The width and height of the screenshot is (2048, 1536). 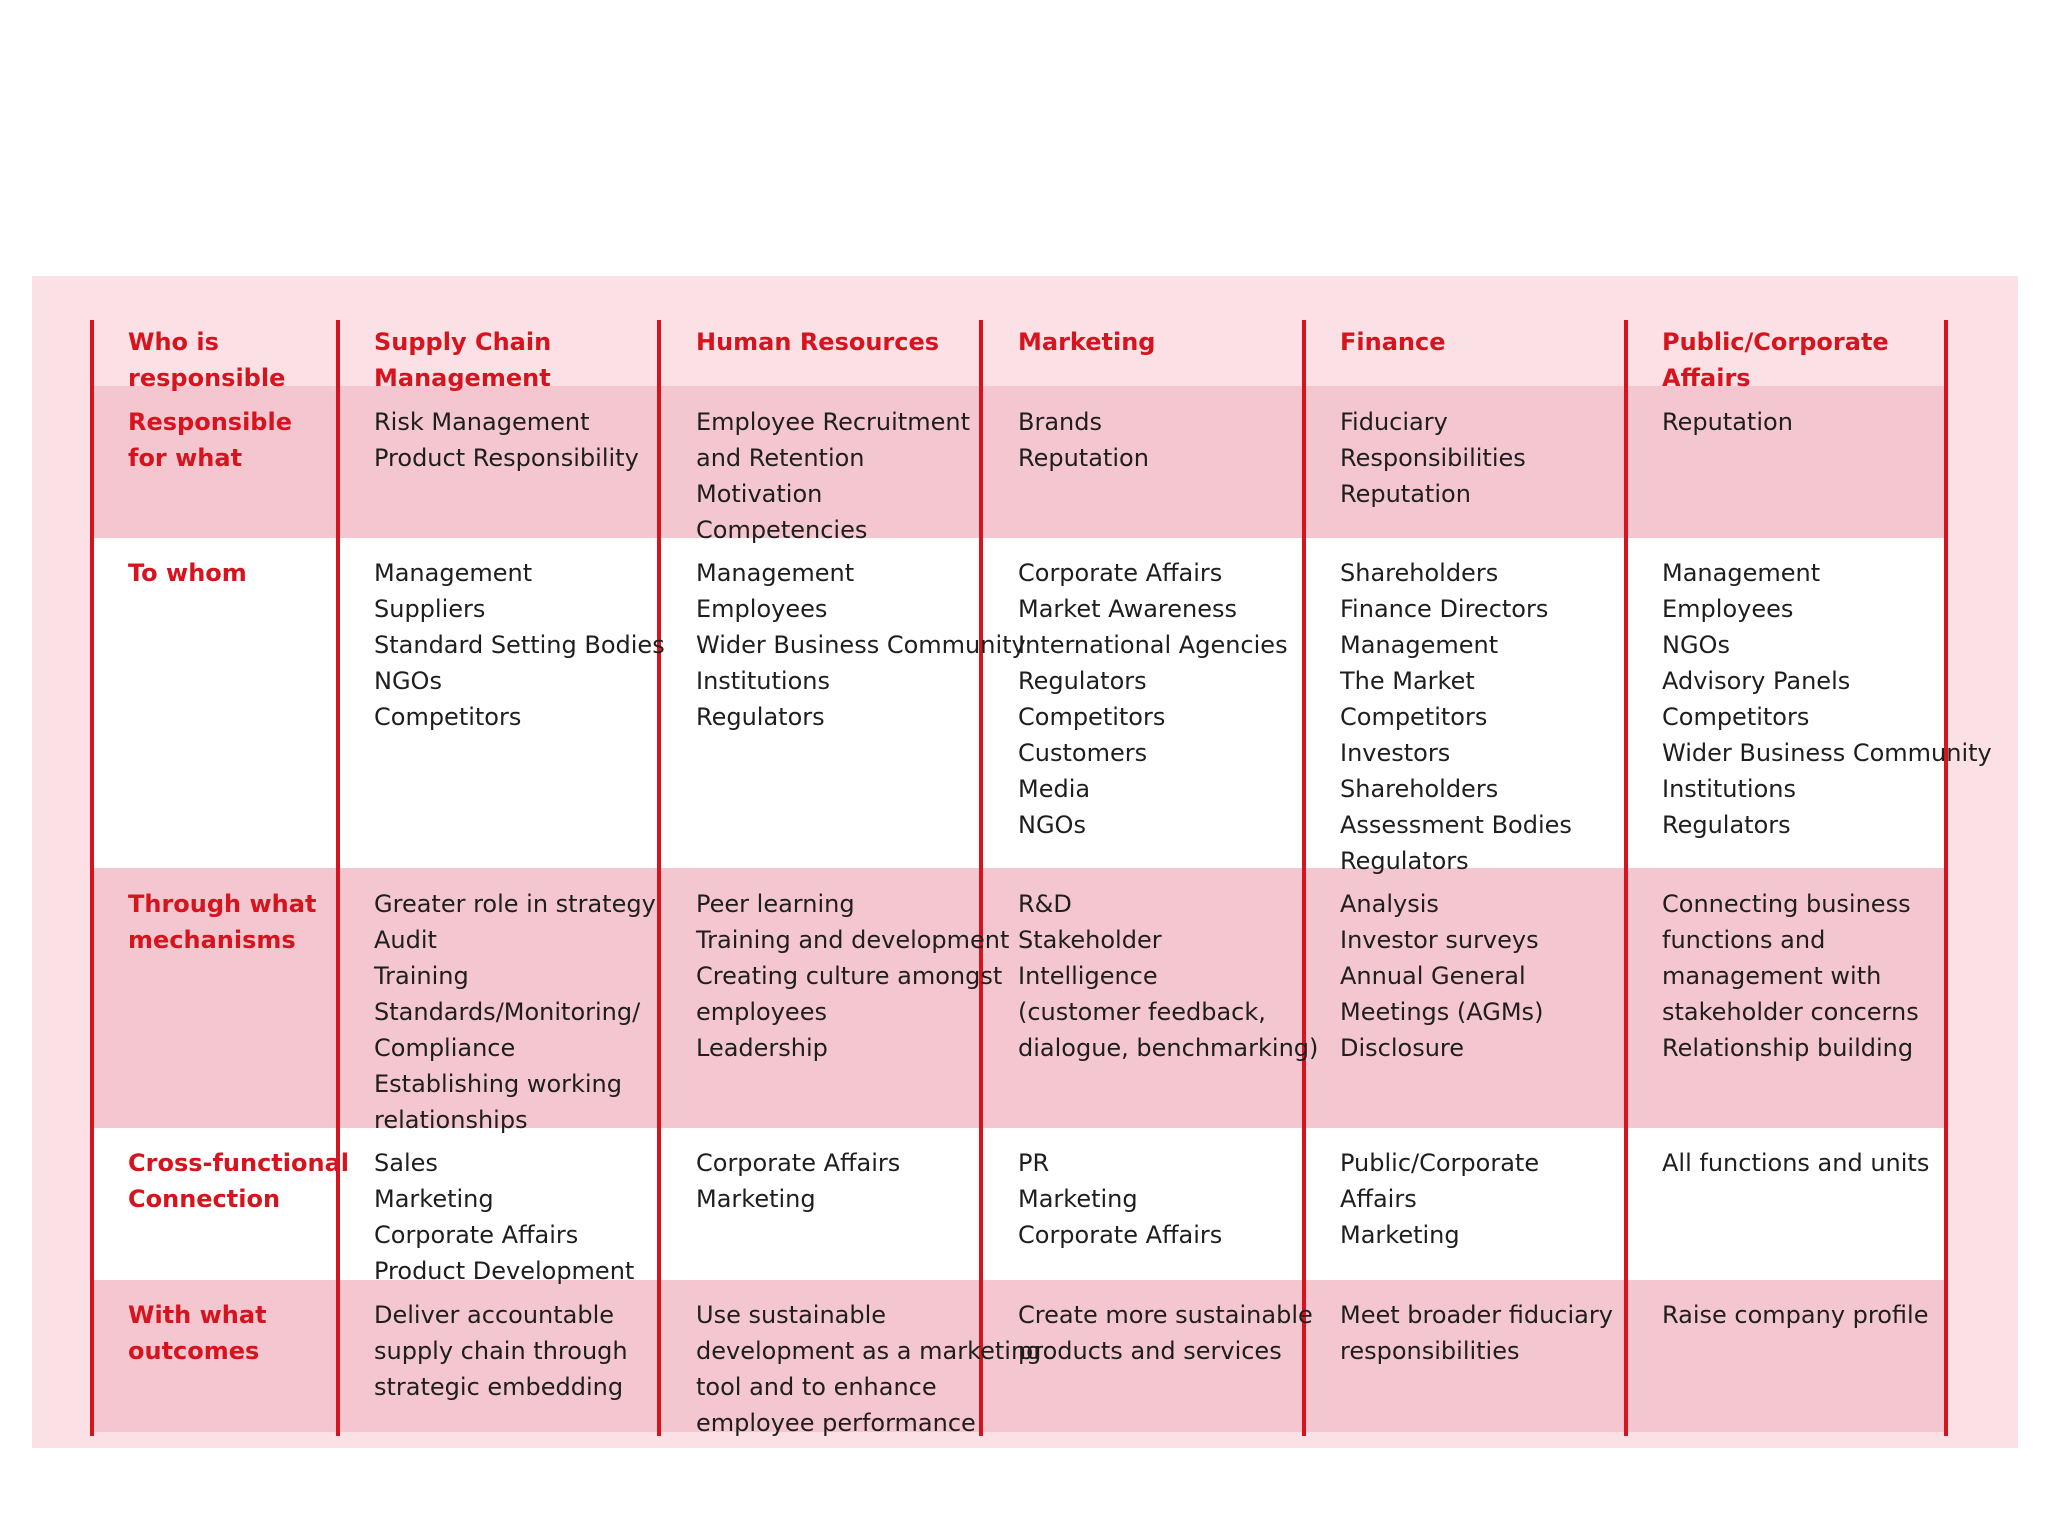 What do you see at coordinates (1786, 904) in the screenshot?
I see `cell-line: Connecting business` at bounding box center [1786, 904].